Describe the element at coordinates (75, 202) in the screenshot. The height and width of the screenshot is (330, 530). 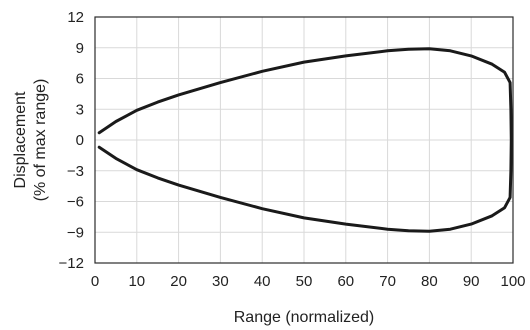
I see `y-tick-label: −6` at that location.